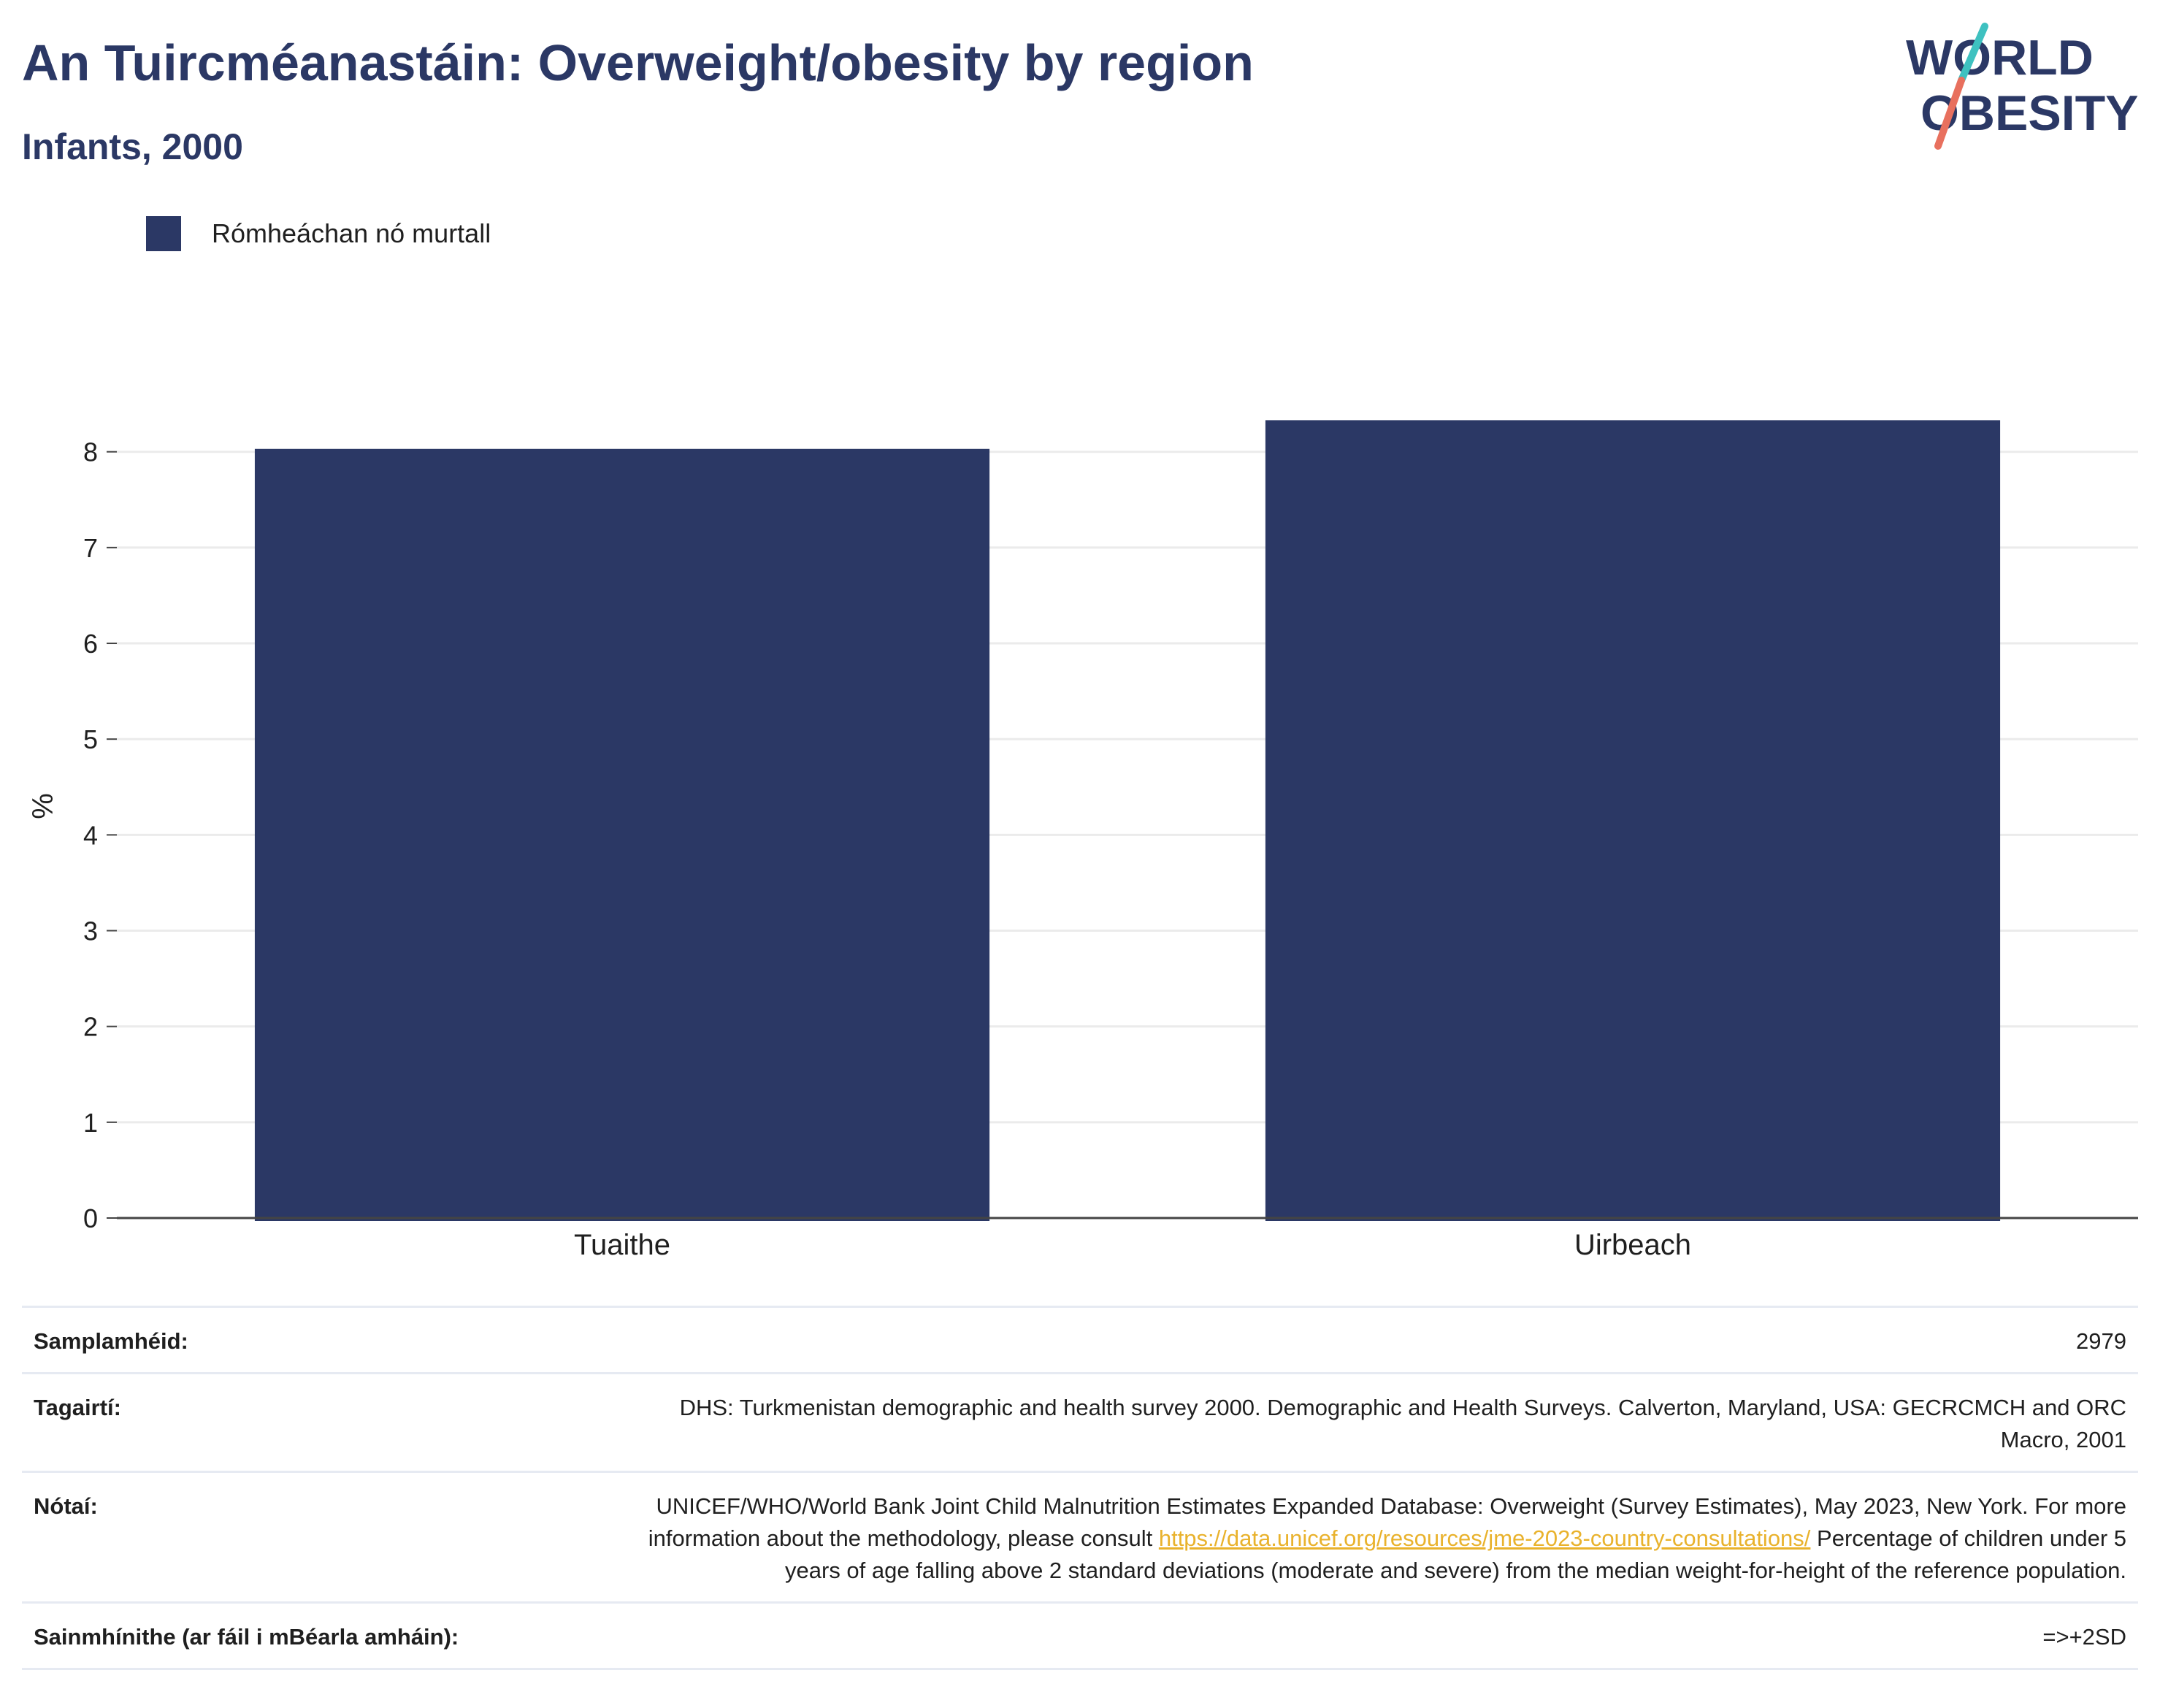  Describe the element at coordinates (1973, 53) in the screenshot. I see `logo-slash-teal` at that location.